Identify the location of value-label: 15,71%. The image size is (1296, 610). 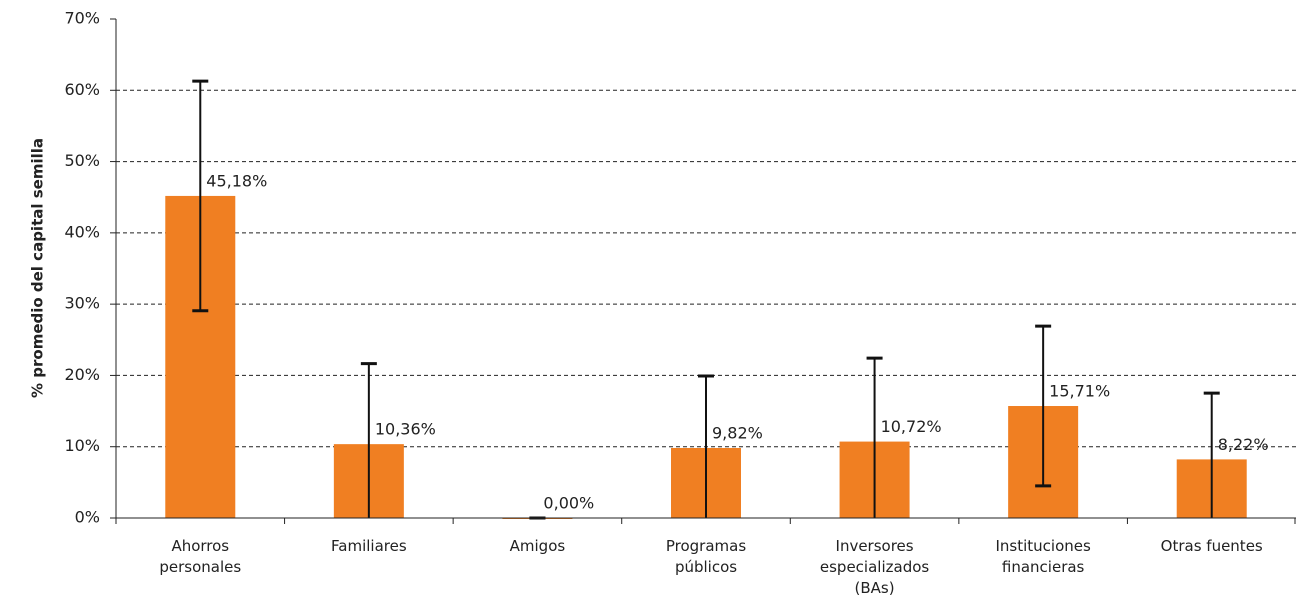
(1079, 391).